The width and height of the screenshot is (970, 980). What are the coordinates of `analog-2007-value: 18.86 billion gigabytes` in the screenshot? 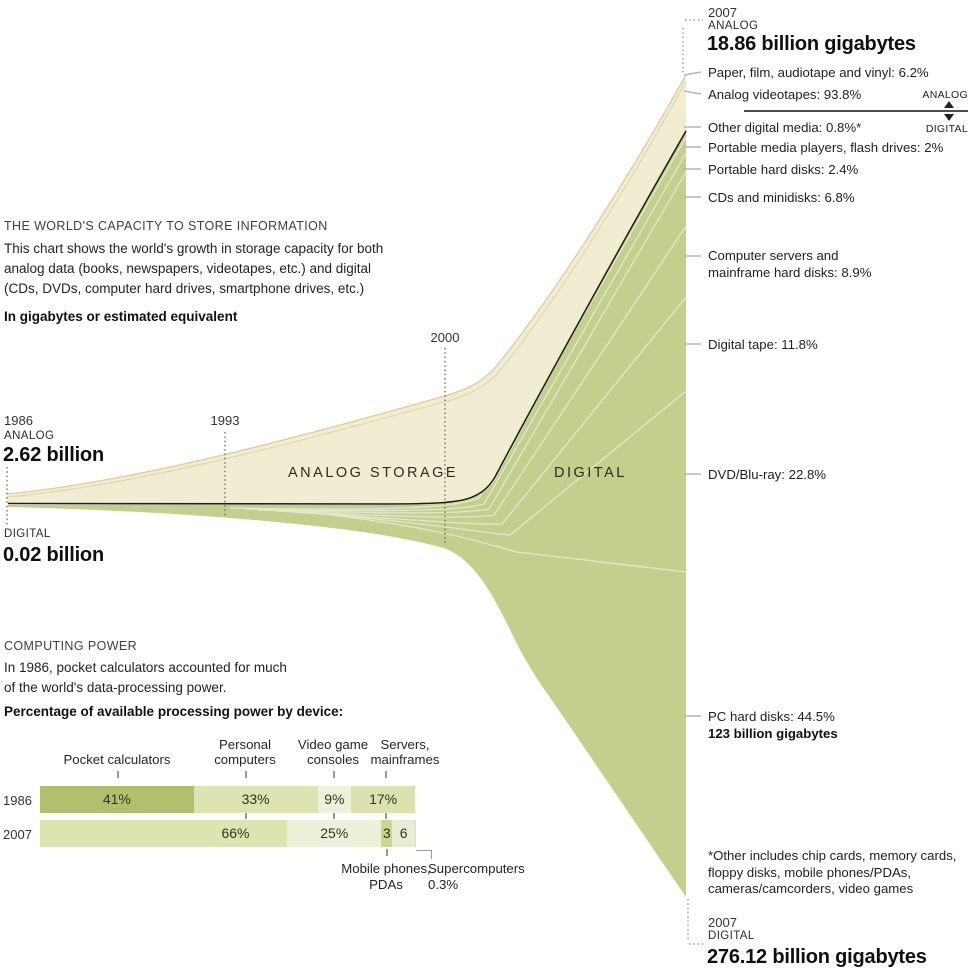 It's located at (811, 44).